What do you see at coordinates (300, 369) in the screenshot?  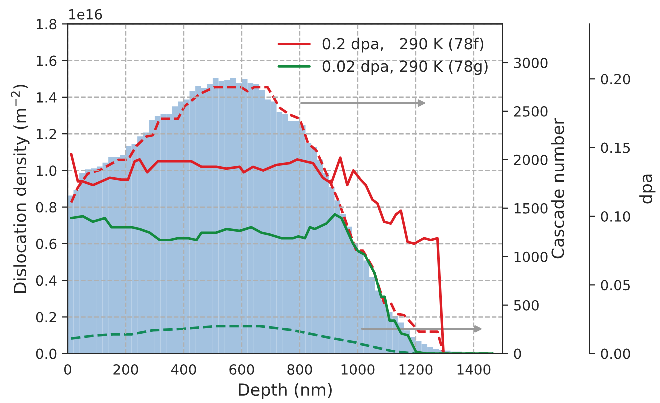 I see `x-tick-label: 800` at bounding box center [300, 369].